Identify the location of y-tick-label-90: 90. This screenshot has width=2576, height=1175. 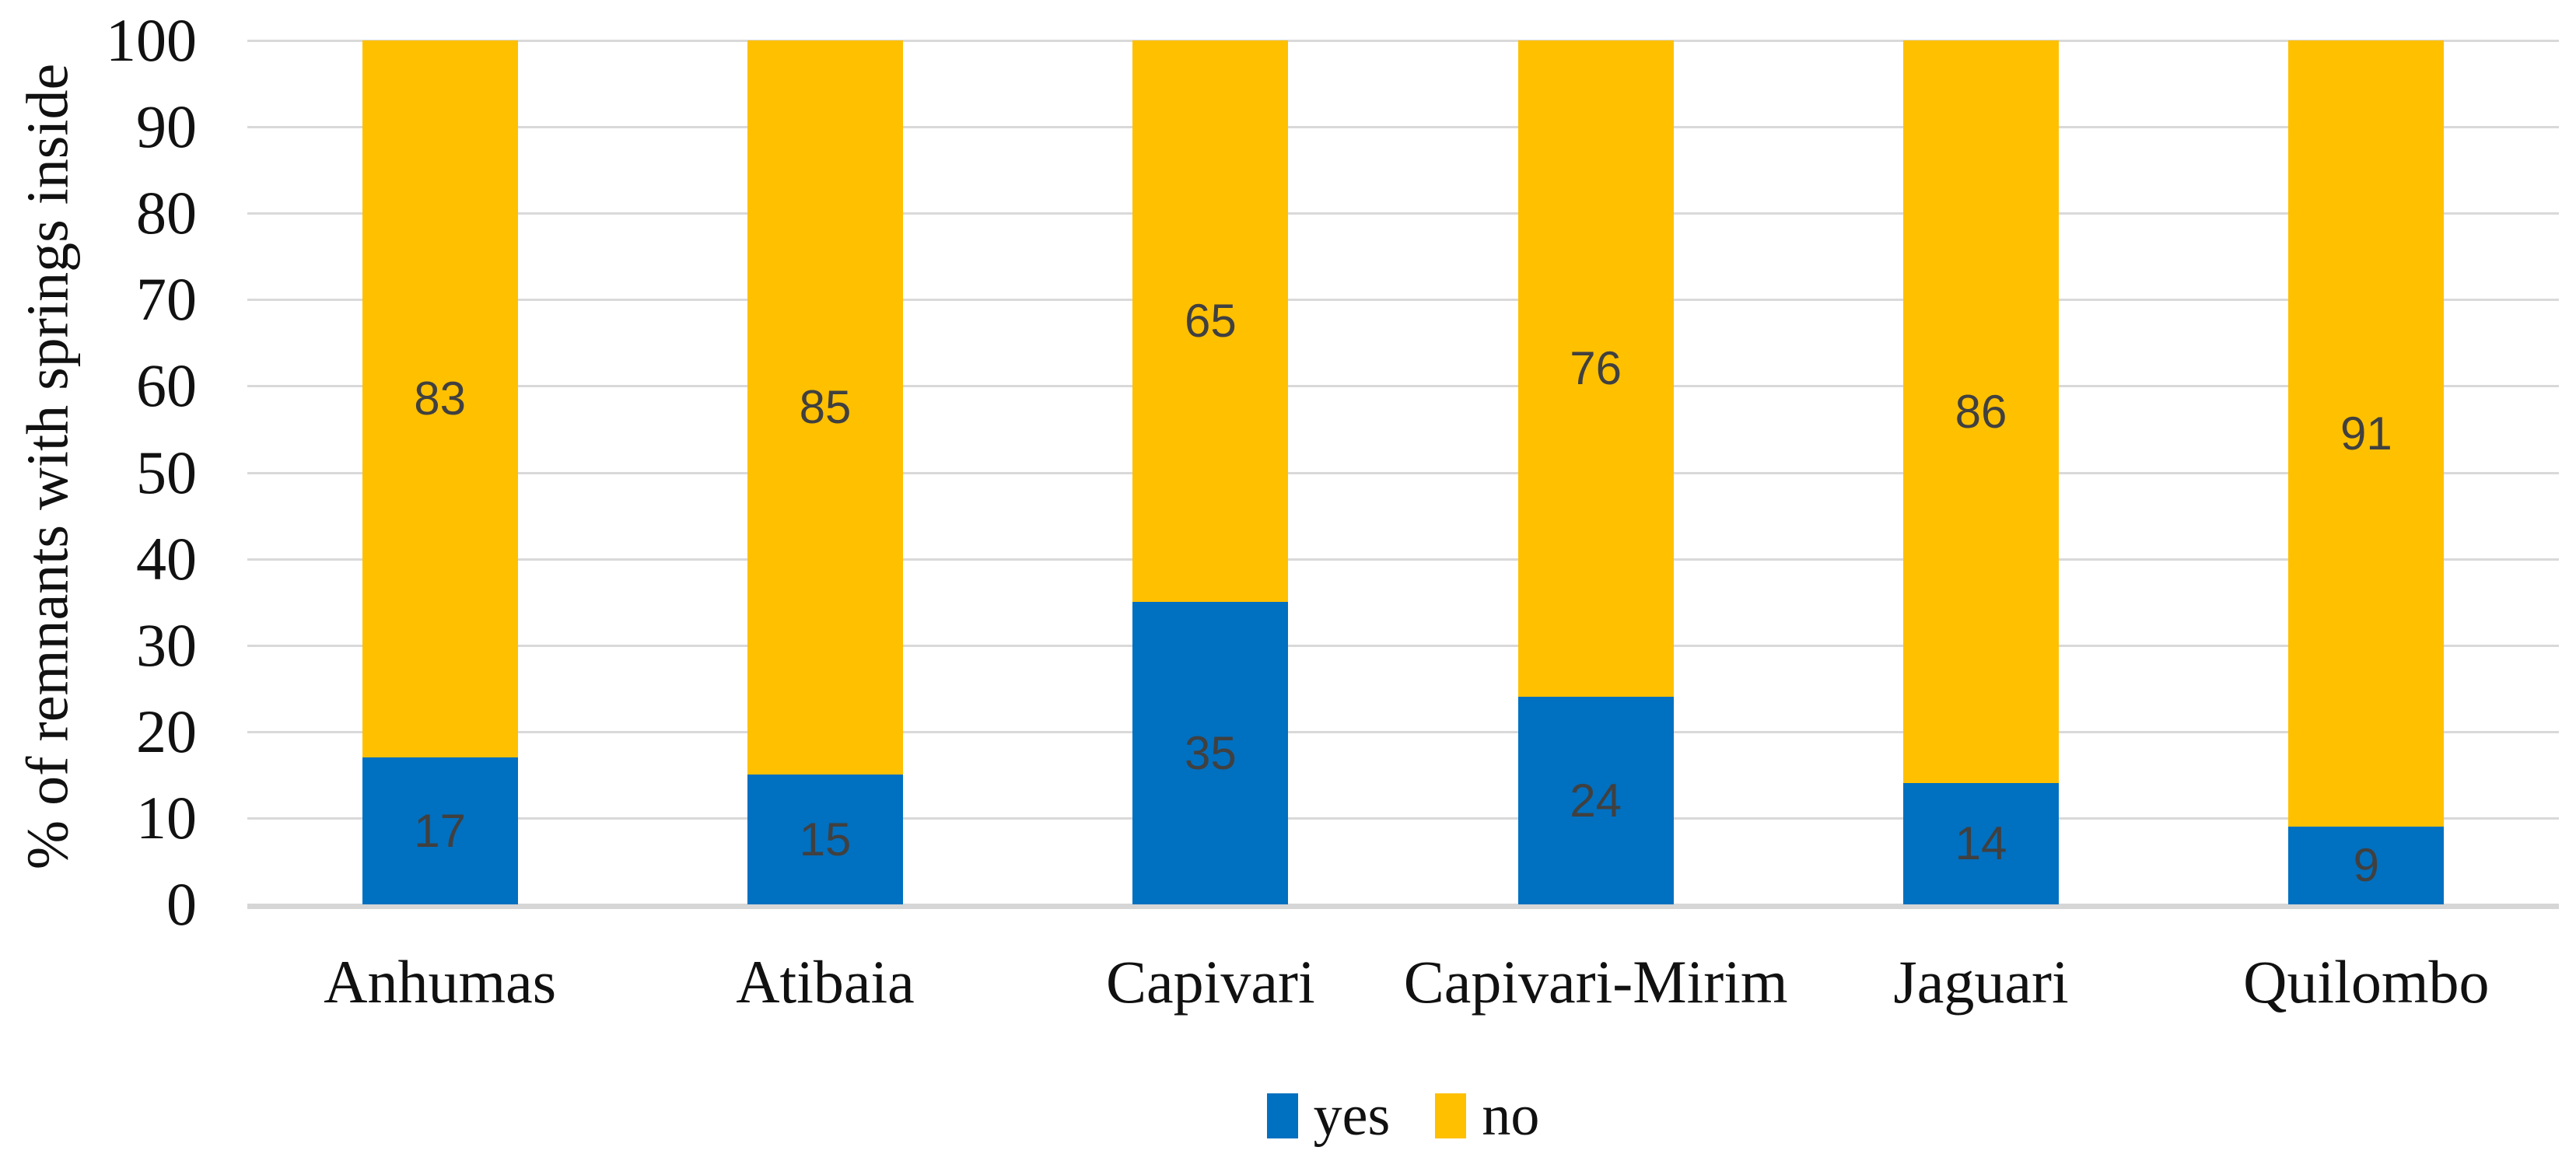
(166, 127).